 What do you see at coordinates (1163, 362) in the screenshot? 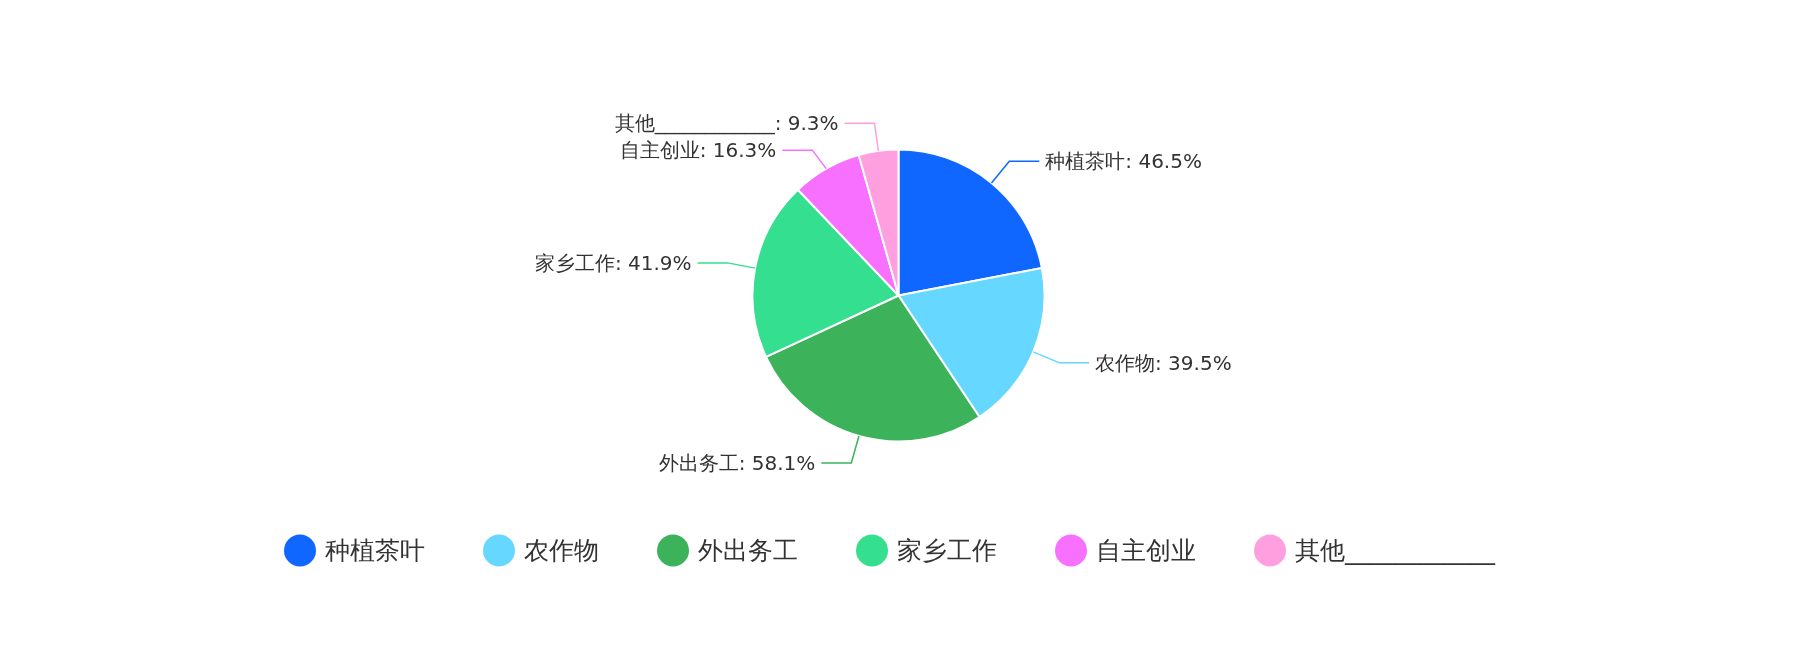
I see `data-label: 农作物: 39.5%` at bounding box center [1163, 362].